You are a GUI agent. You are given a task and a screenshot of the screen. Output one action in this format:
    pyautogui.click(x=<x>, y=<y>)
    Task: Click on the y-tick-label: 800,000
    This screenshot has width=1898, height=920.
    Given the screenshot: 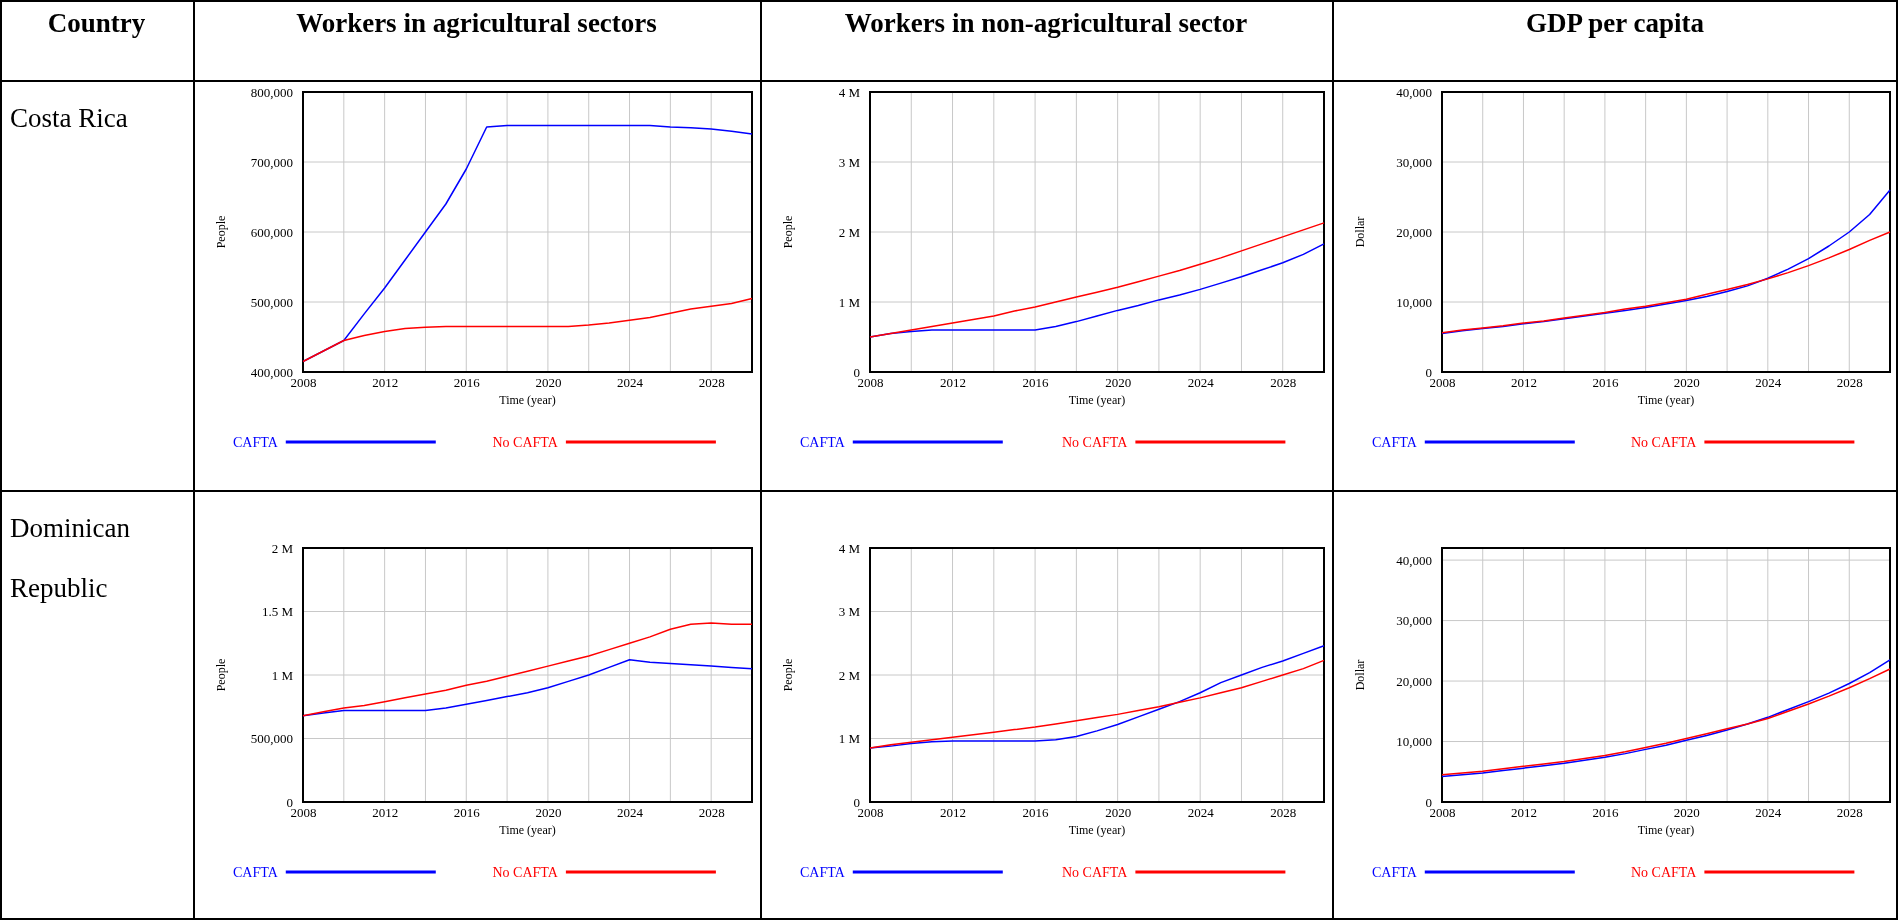 What is the action you would take?
    pyautogui.click(x=271, y=92)
    